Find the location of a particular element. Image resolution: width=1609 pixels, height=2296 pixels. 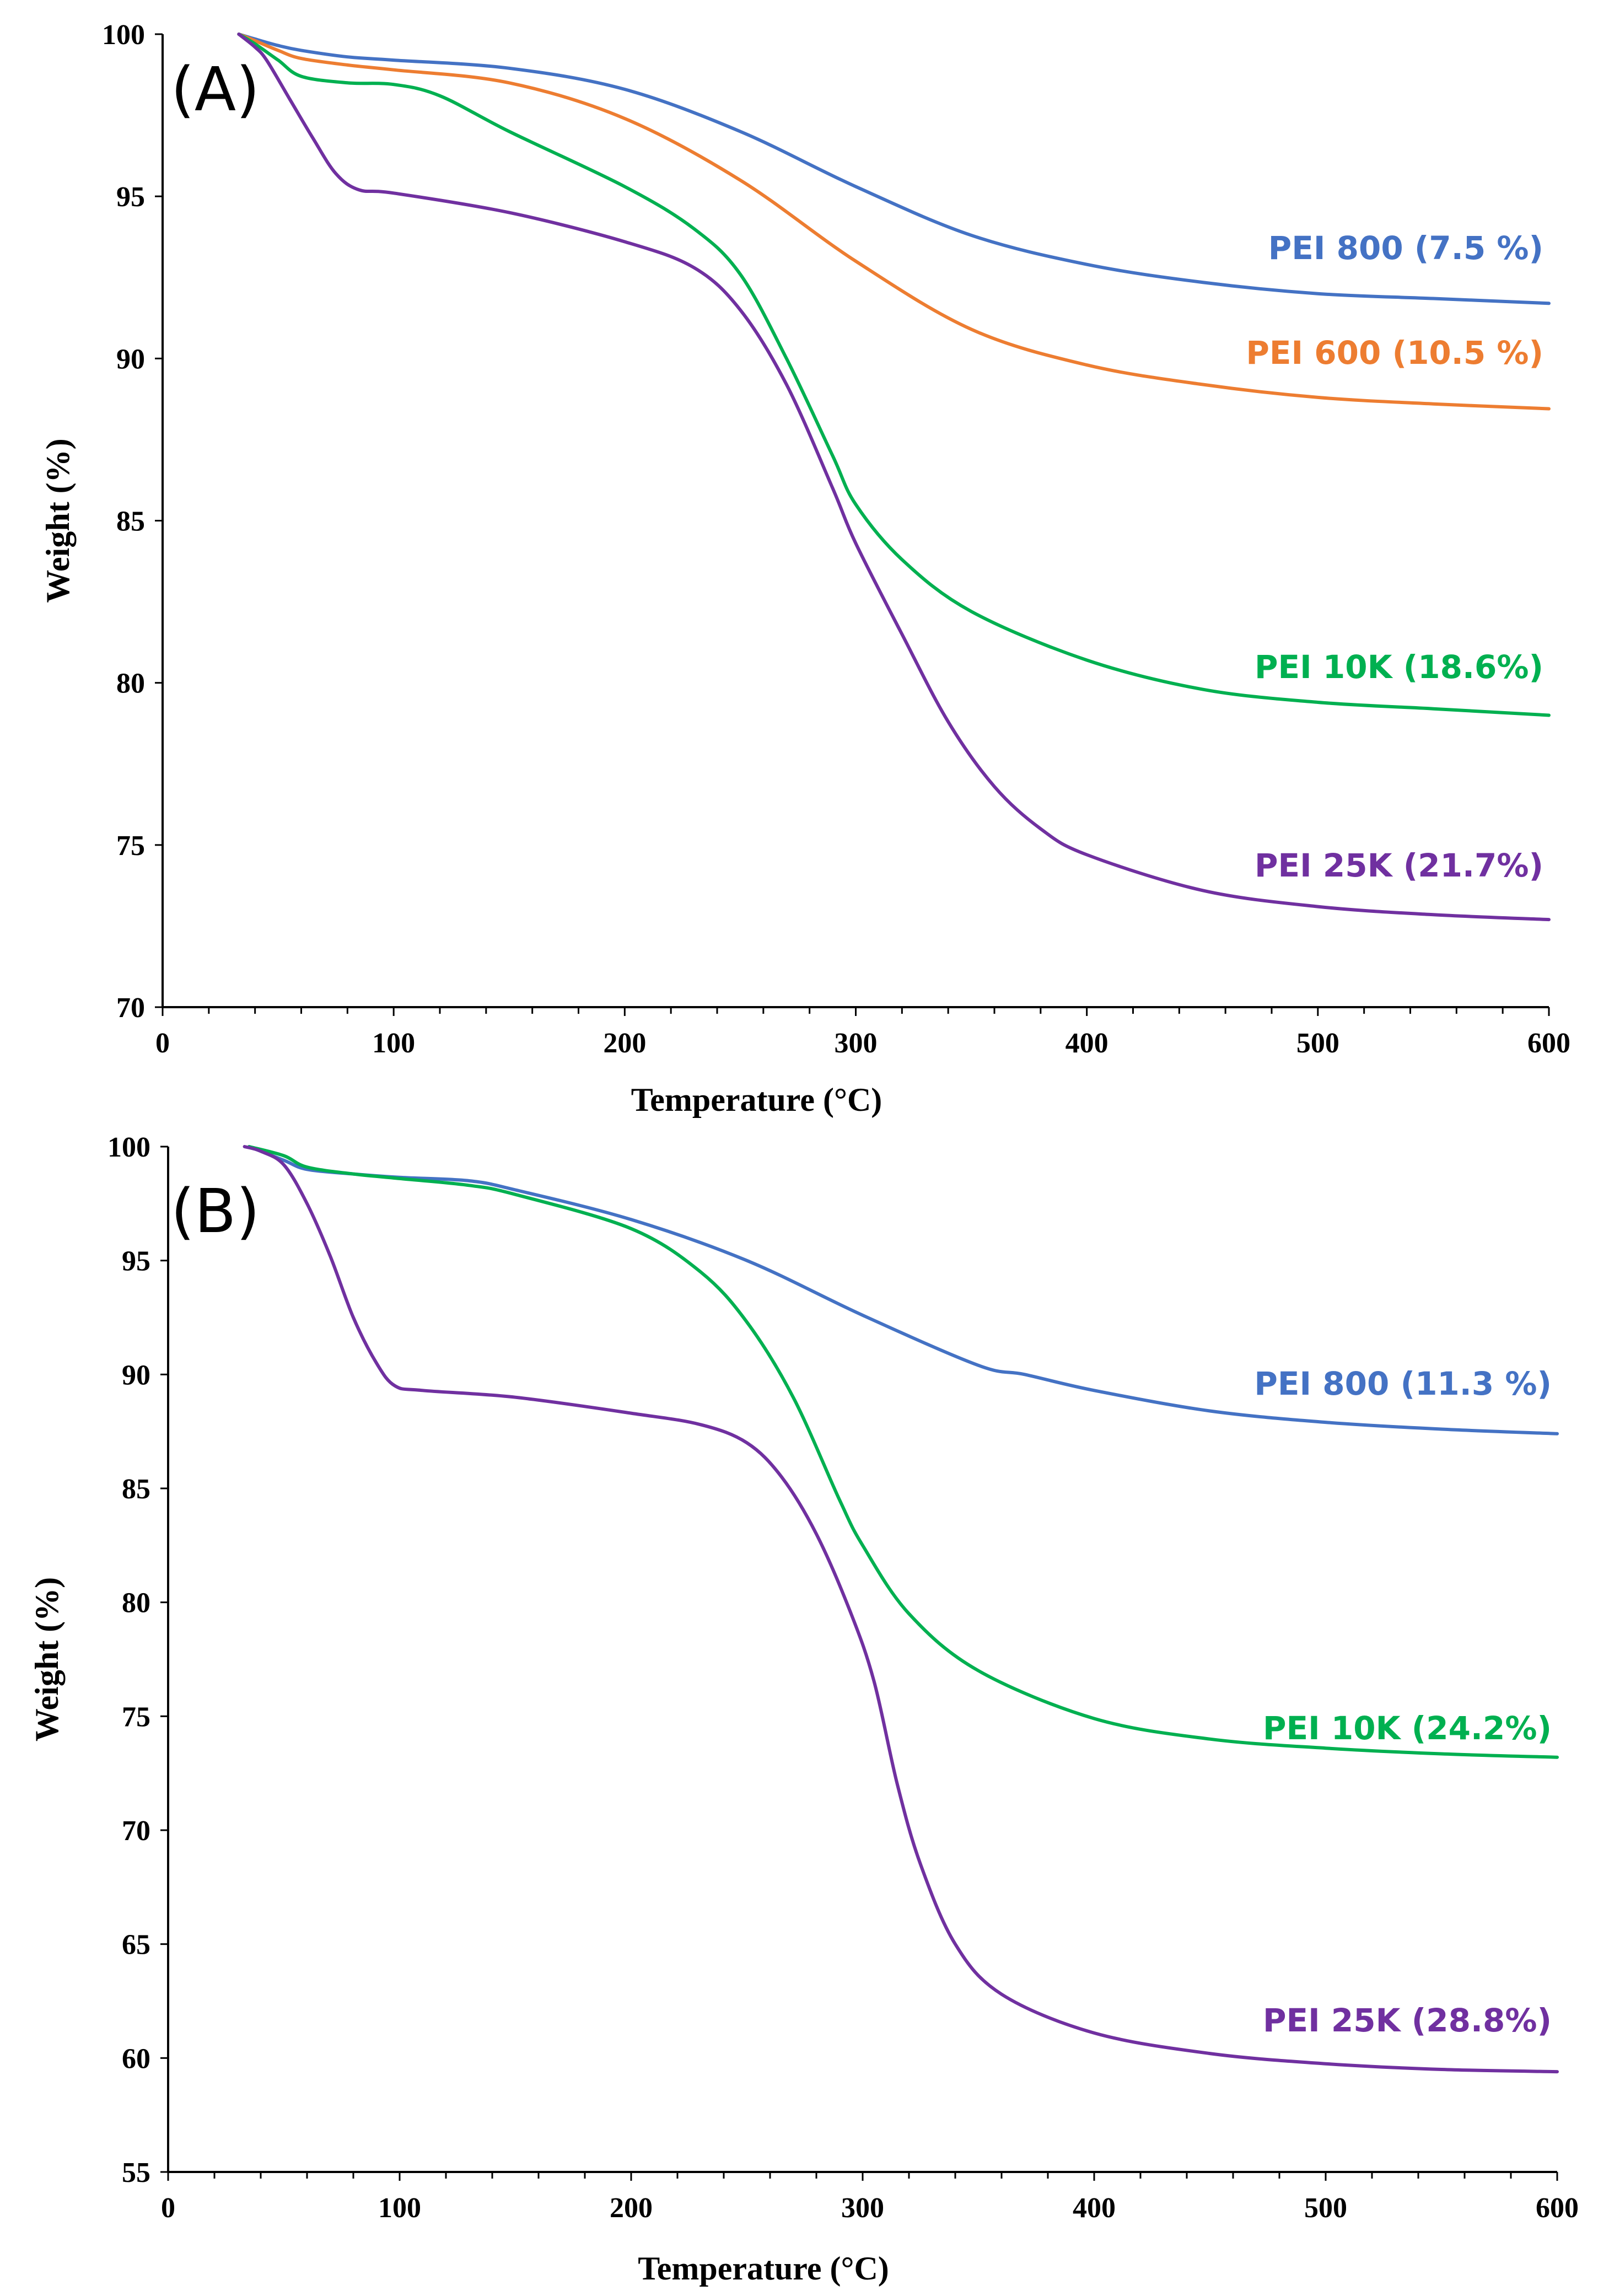

y-tick-label: 60 is located at coordinates (136, 2058).